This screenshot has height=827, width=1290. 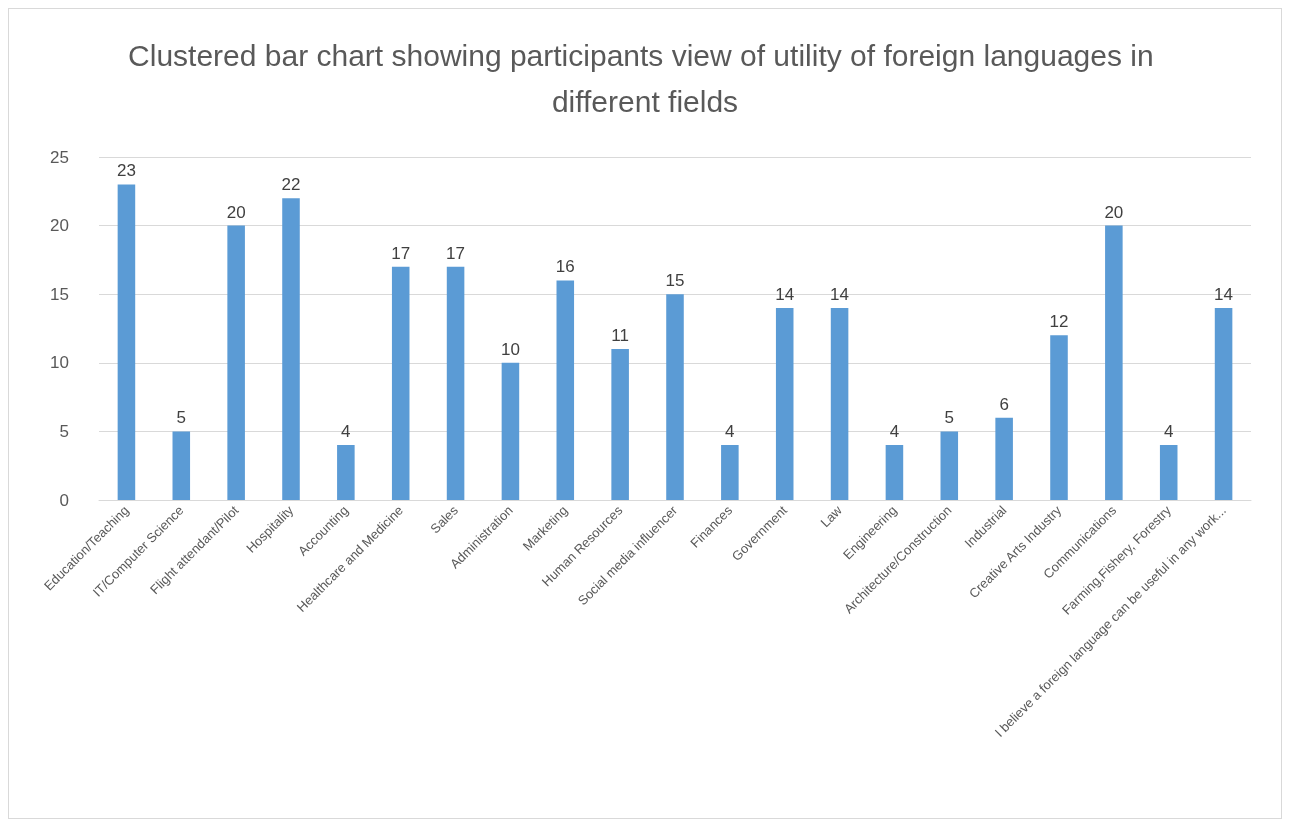 I want to click on chart-title: Clustered bar chart showing participants view of utility of foreign languages in different fields, so click(x=645, y=78).